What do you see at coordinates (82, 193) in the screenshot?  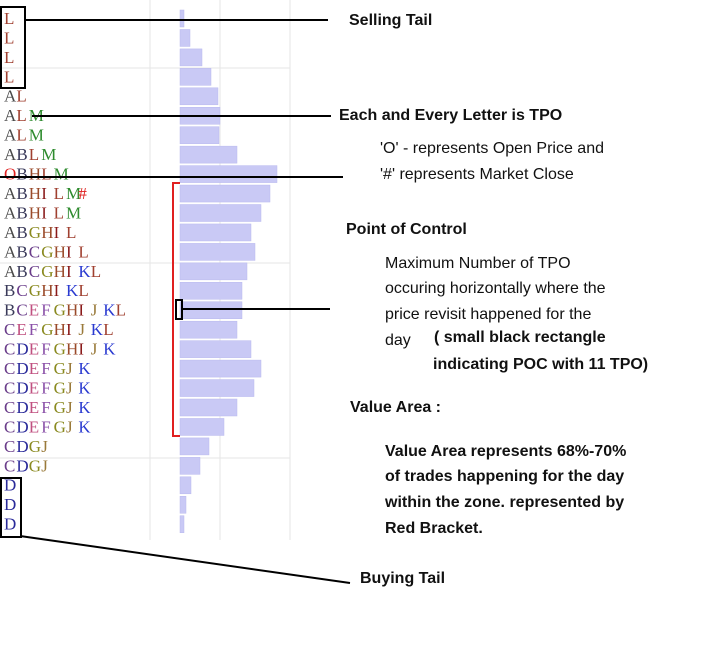 I see `tpo-letter: #` at bounding box center [82, 193].